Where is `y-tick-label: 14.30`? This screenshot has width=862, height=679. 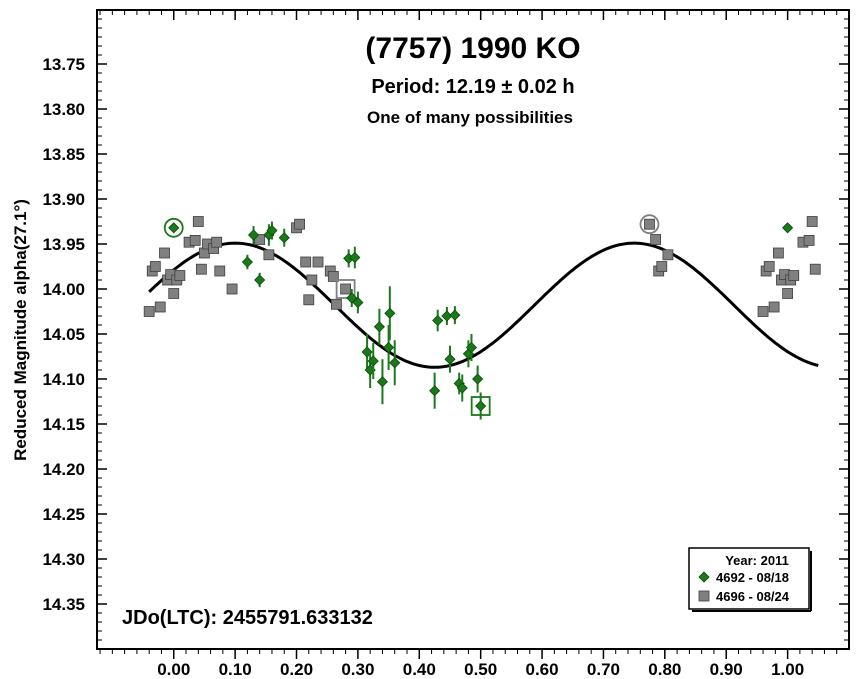 y-tick-label: 14.30 is located at coordinates (63, 559).